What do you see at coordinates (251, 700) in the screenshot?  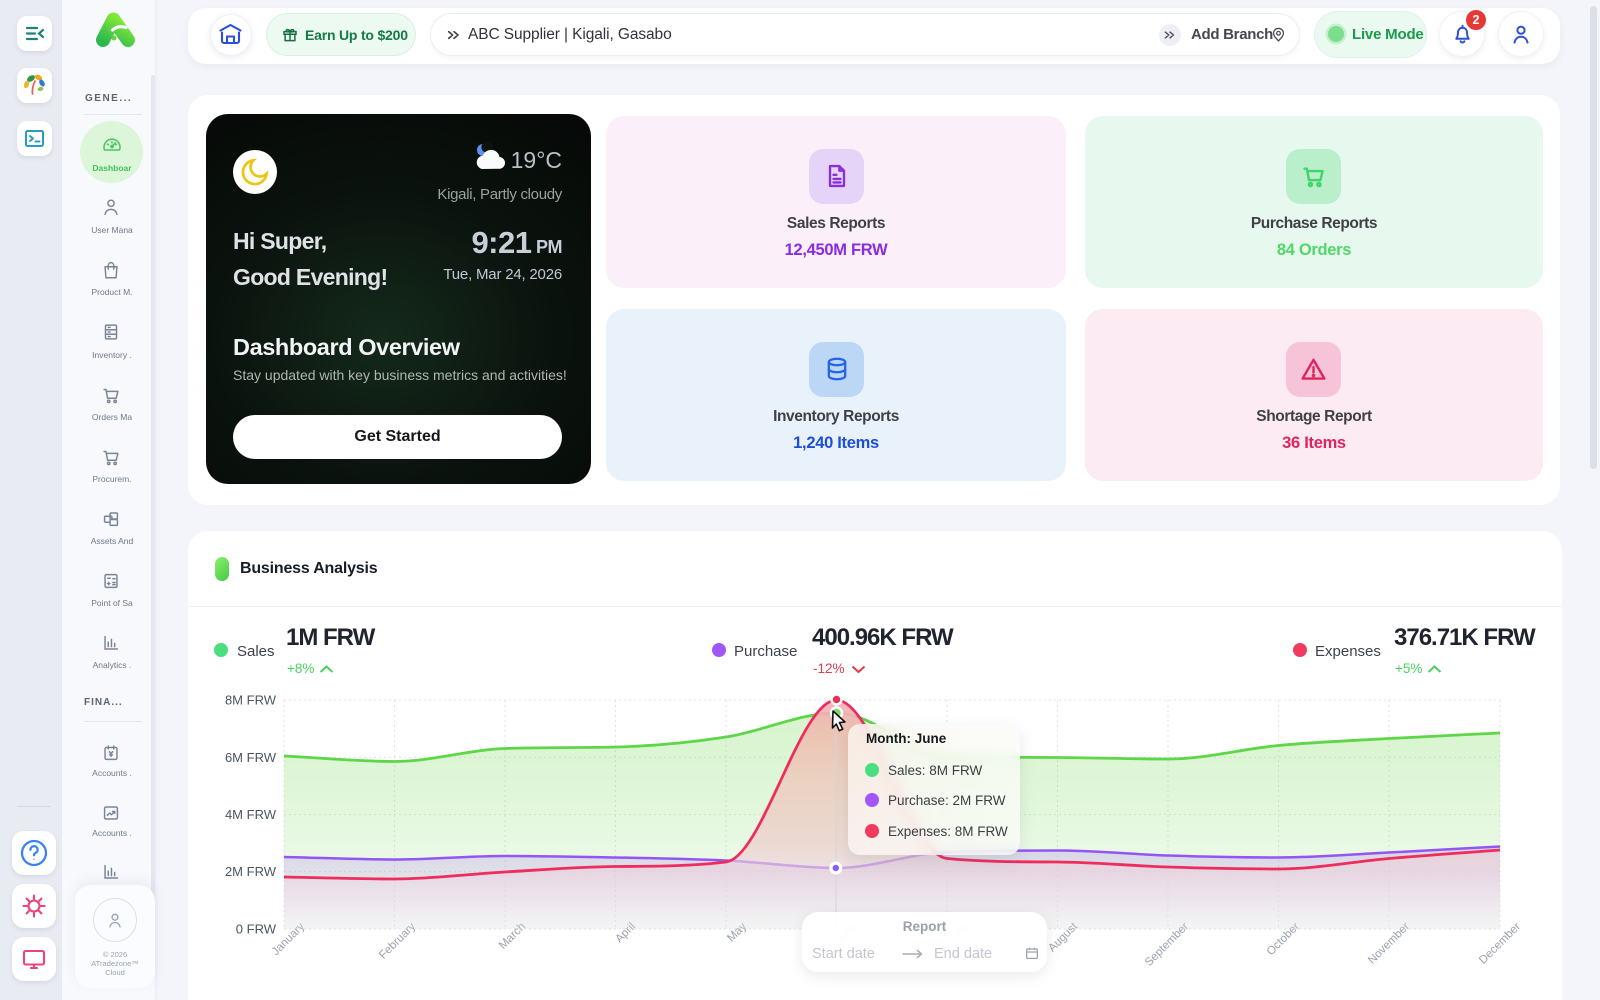 I see `svg-text: 8M FRW` at bounding box center [251, 700].